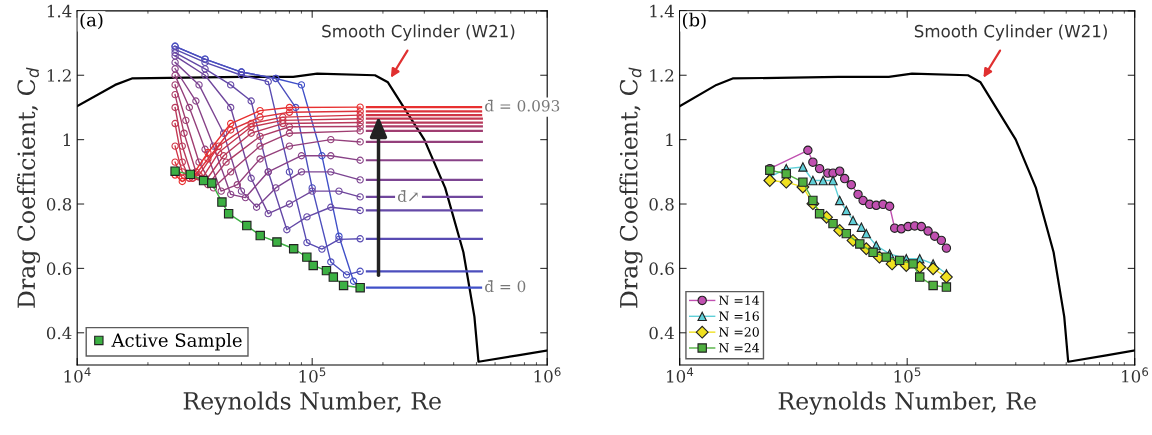 Image resolution: width=1152 pixels, height=435 pixels. What do you see at coordinates (694, 21) in the screenshot?
I see `chart-title: (b)` at bounding box center [694, 21].